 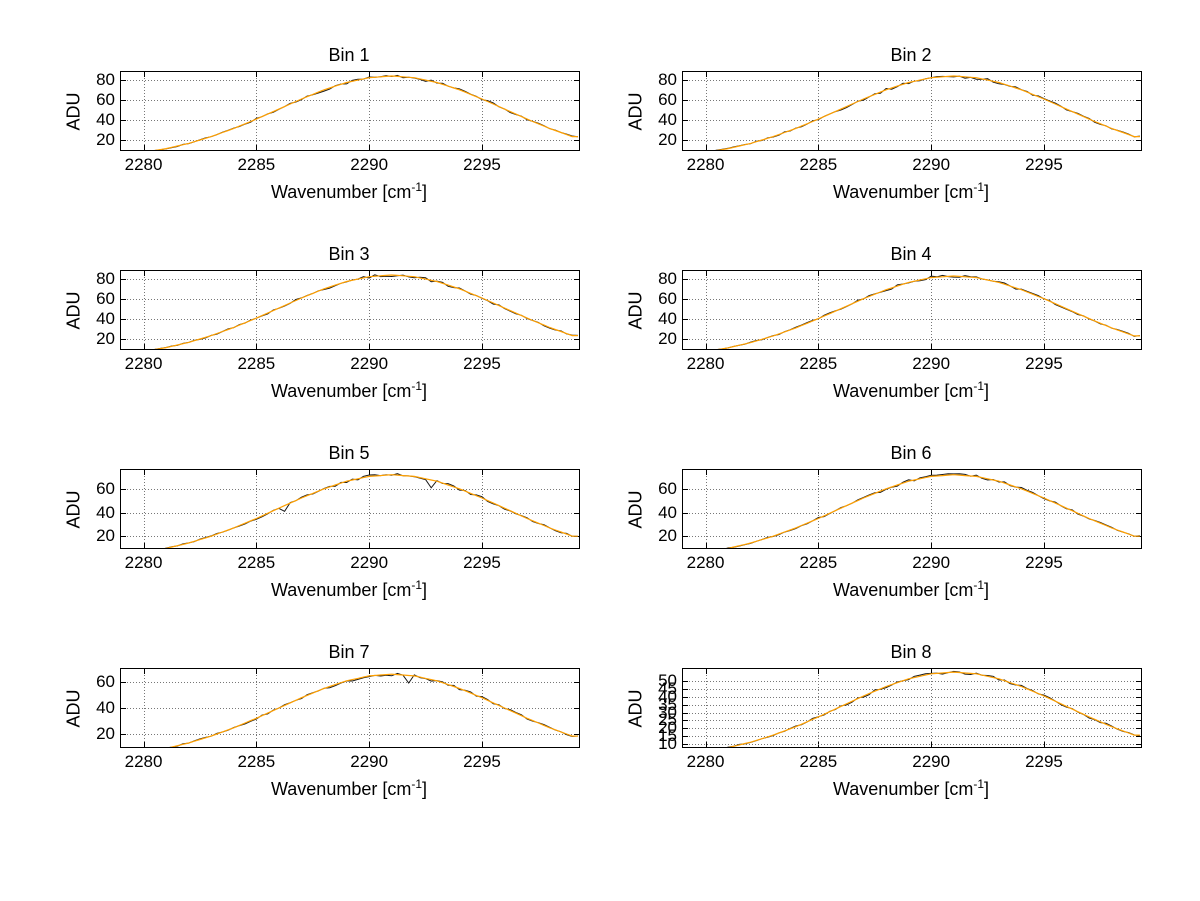 I want to click on plot-body: ADU 20 40 60, so click(x=884, y=509).